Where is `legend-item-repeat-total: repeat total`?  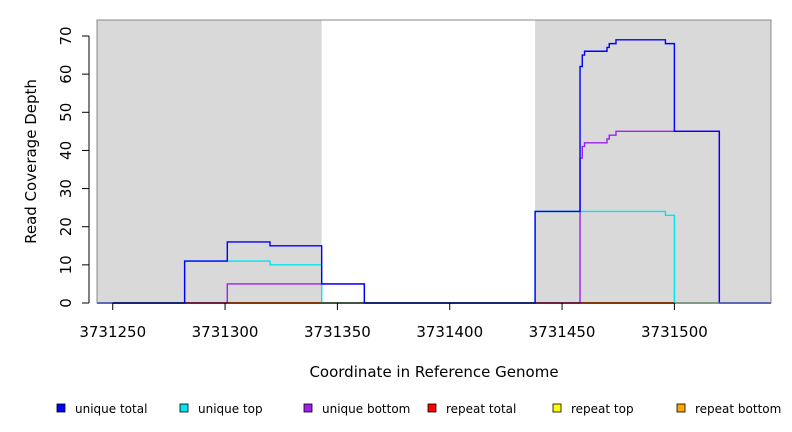 legend-item-repeat-total: repeat total is located at coordinates (471, 409).